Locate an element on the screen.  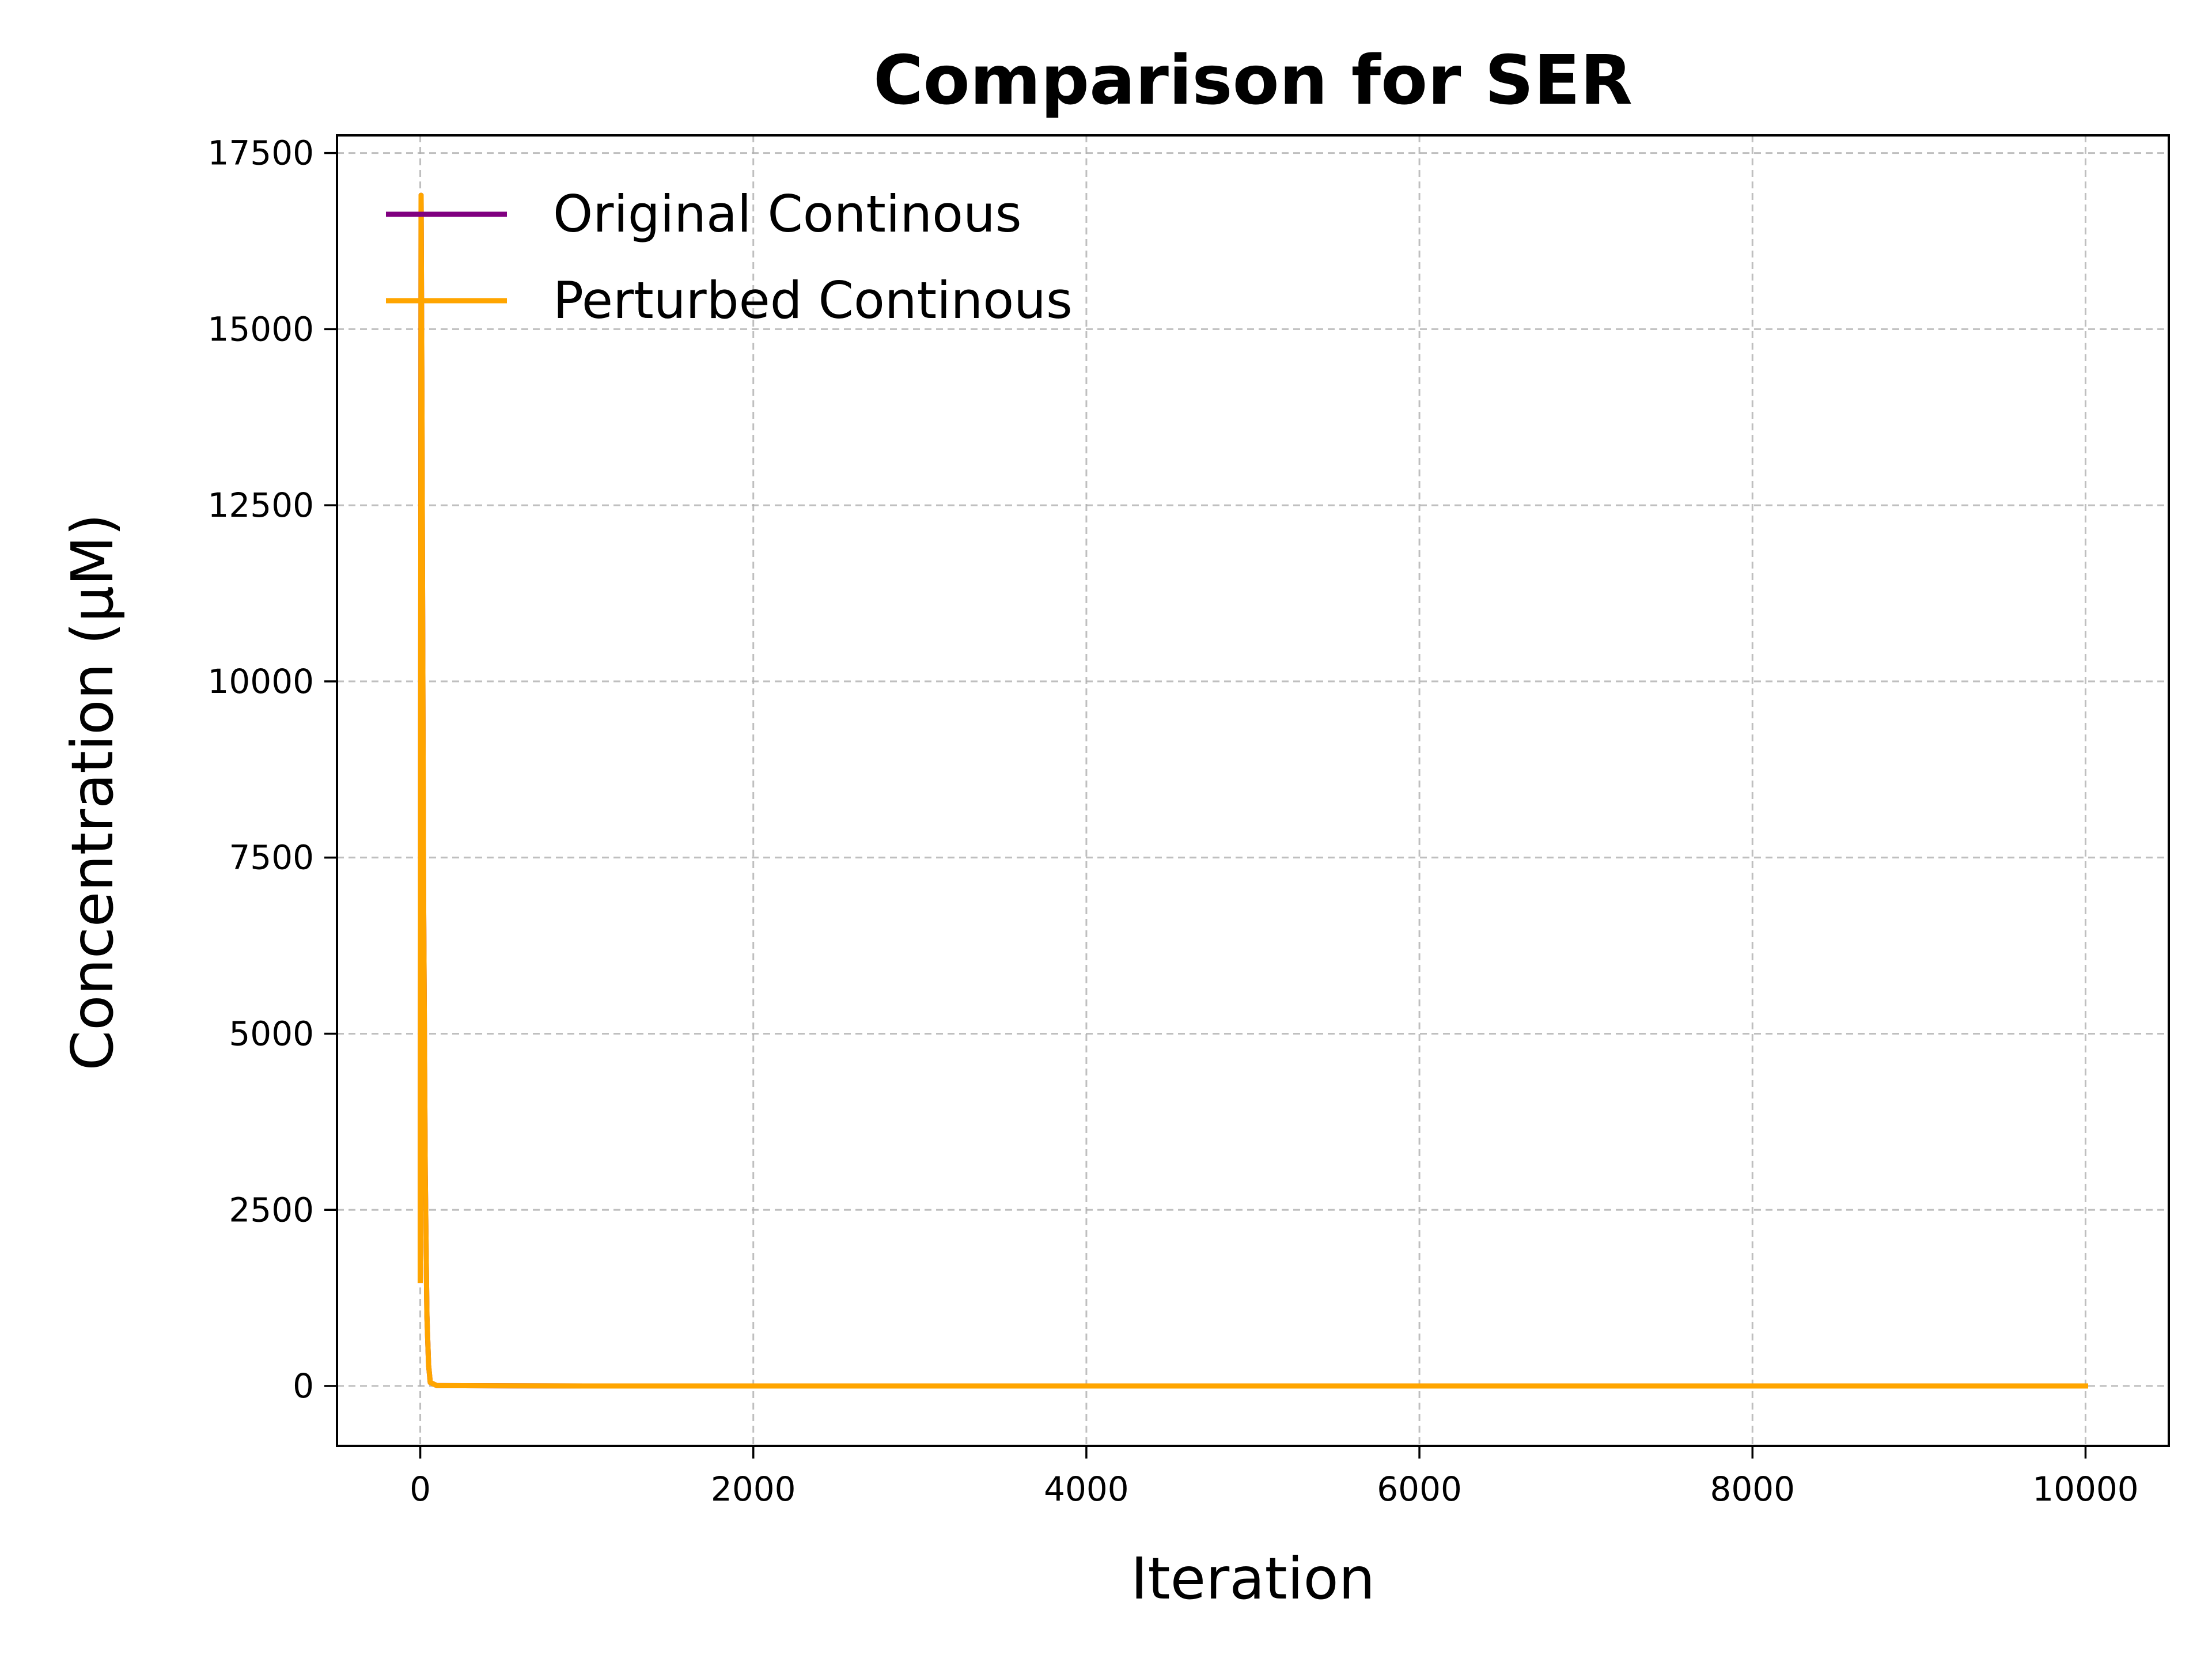
x-tick-label: 2000 is located at coordinates (753, 1489).